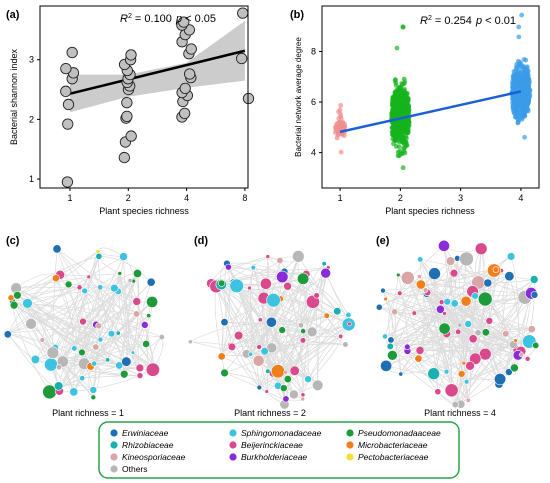 Image resolution: width=550 pixels, height=483 pixels. I want to click on a-plot-frame, so click(144, 97).